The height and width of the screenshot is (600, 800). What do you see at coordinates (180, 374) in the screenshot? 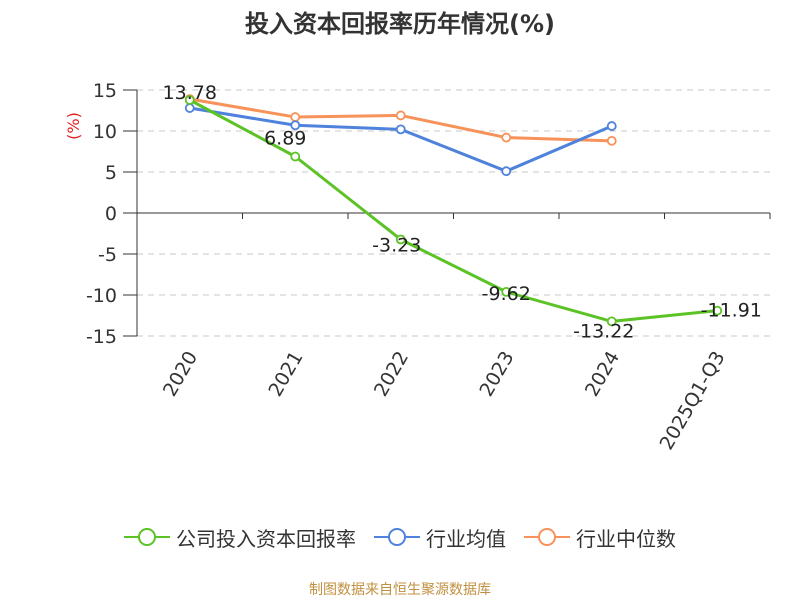
I see `x-tick-label: 2020` at bounding box center [180, 374].